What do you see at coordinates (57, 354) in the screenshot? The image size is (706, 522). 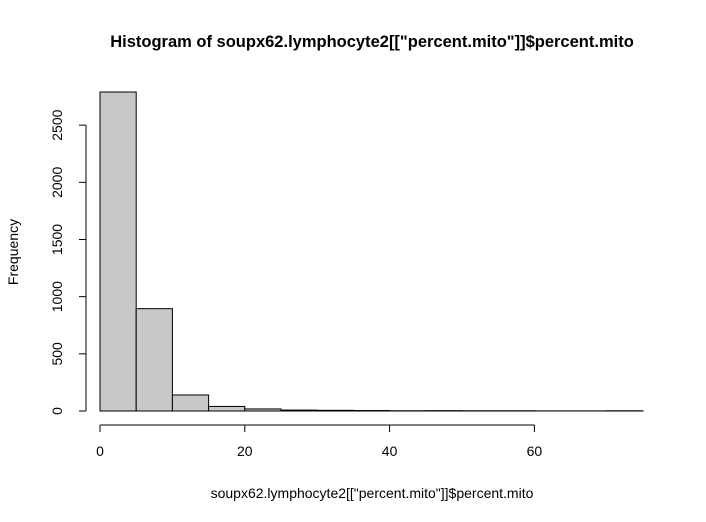 I see `y-tick-label: 500` at bounding box center [57, 354].